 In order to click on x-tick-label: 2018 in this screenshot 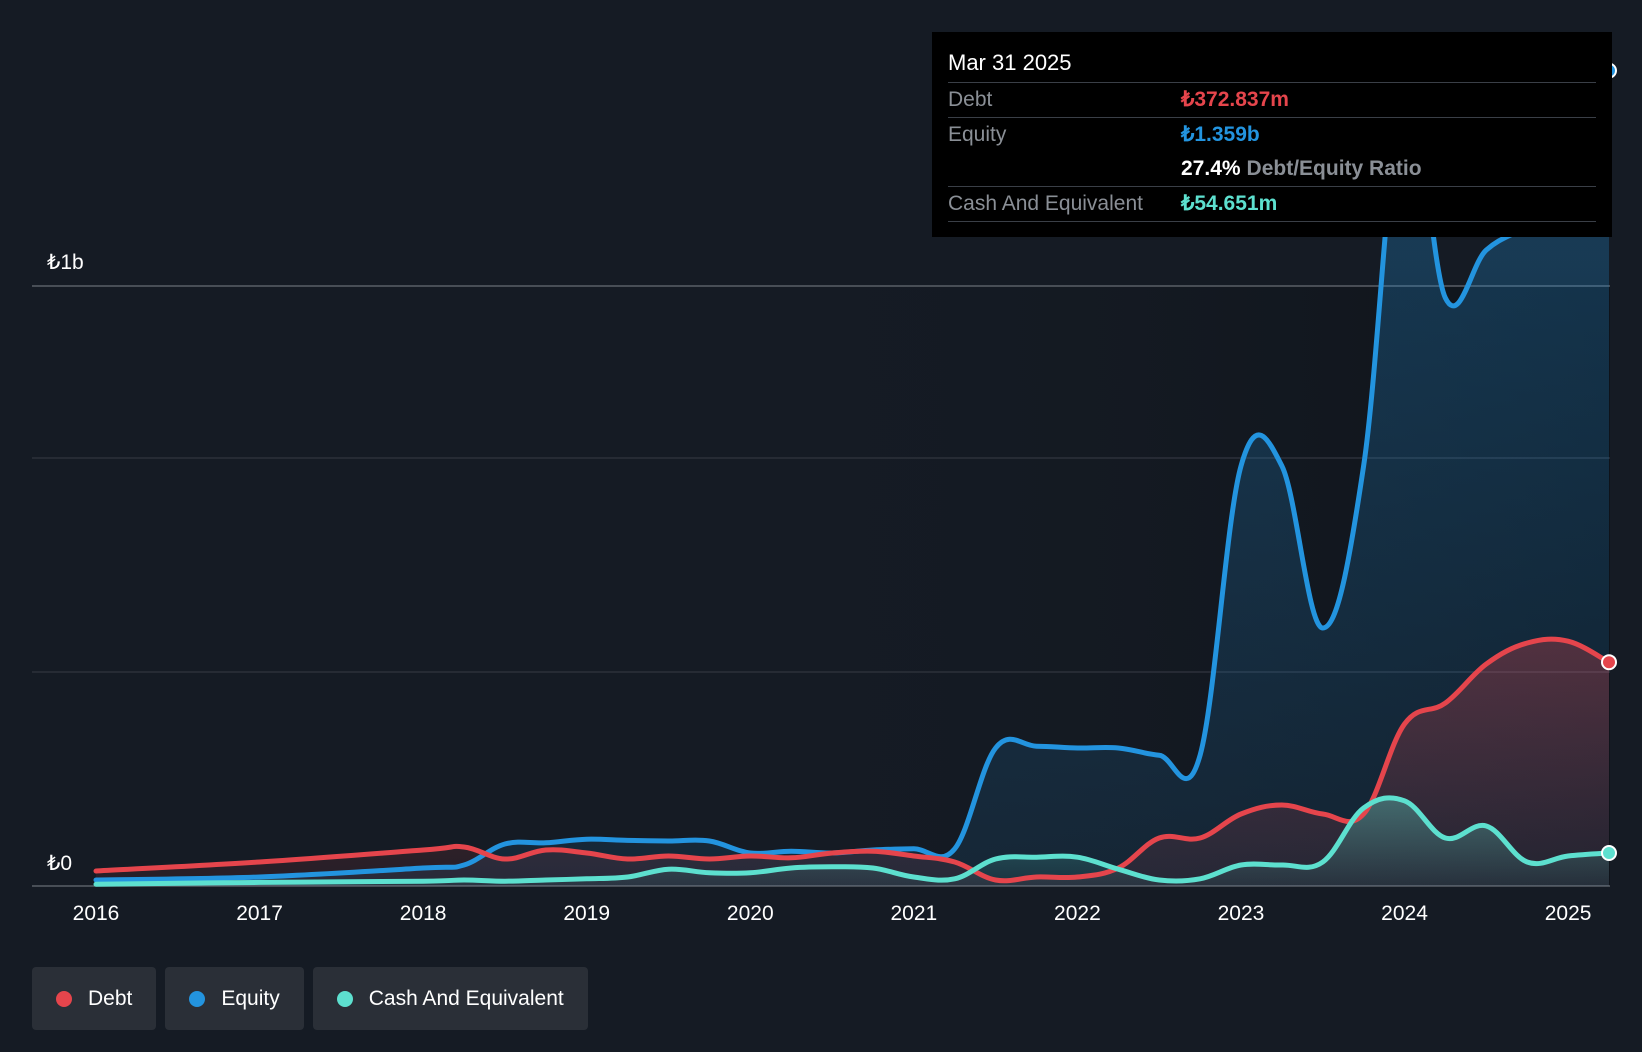, I will do `click(423, 913)`.